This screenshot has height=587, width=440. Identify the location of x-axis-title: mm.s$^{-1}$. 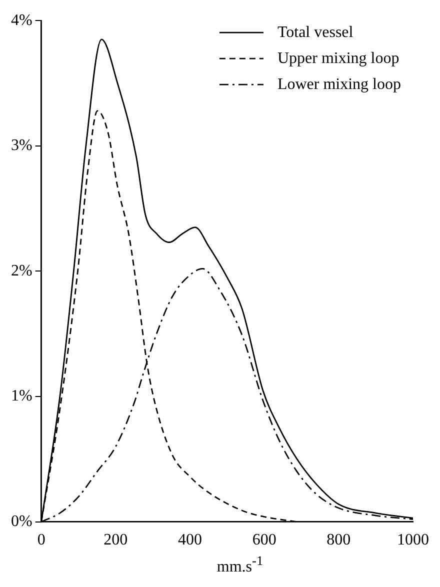
(240, 564).